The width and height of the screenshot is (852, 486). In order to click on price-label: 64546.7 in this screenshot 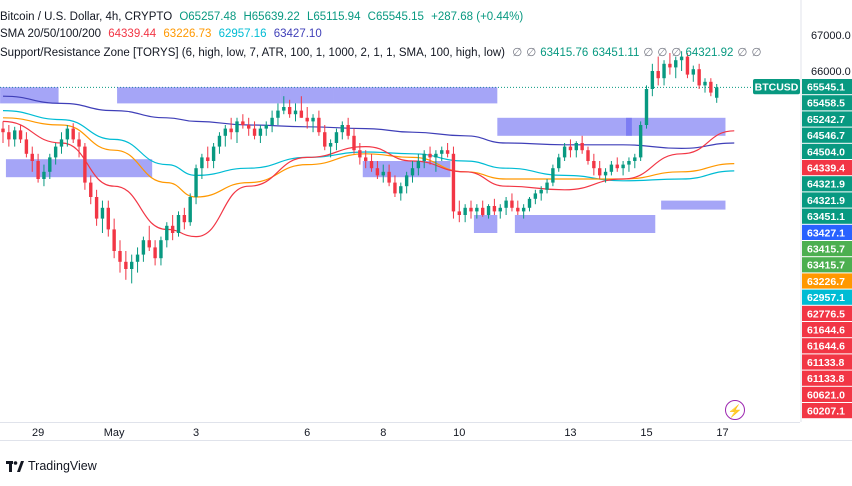, I will do `click(827, 135)`.